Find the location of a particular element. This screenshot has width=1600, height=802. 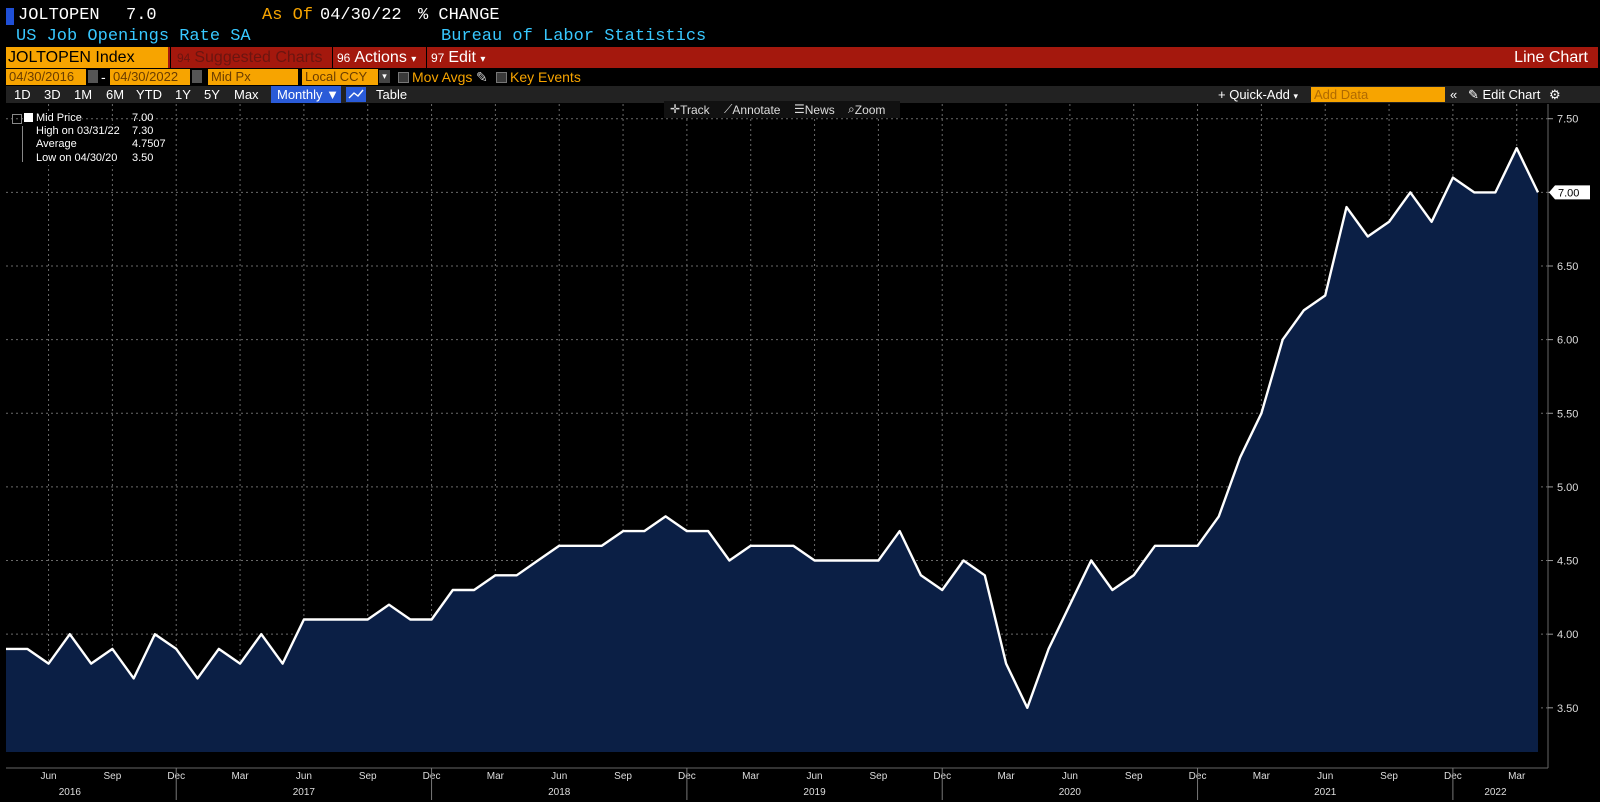

track-tool: ✛ Track is located at coordinates (690, 109).